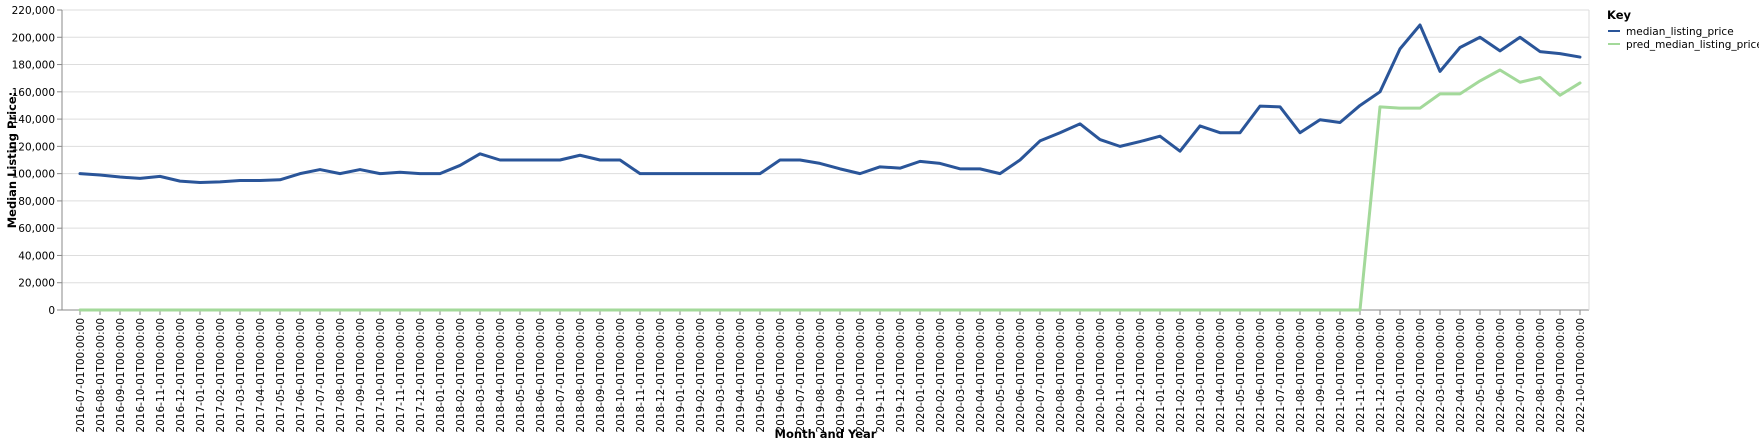 This screenshot has height=447, width=1759. I want to click on x-tick-label: 2017-03-01T00:00:00, so click(241, 375).